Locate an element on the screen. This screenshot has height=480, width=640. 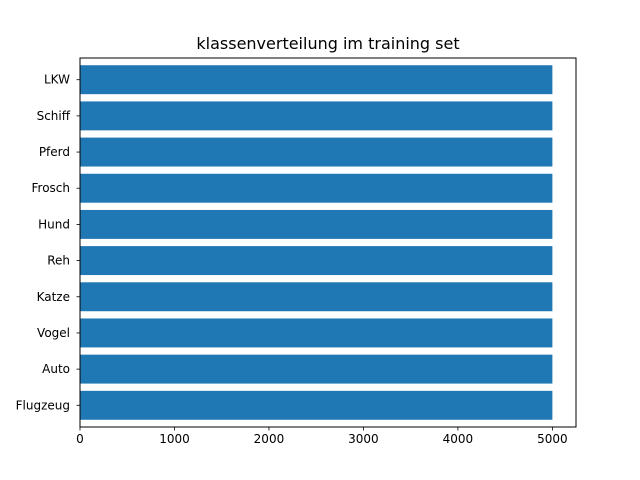
y-tick-label: Reh is located at coordinates (58, 261).